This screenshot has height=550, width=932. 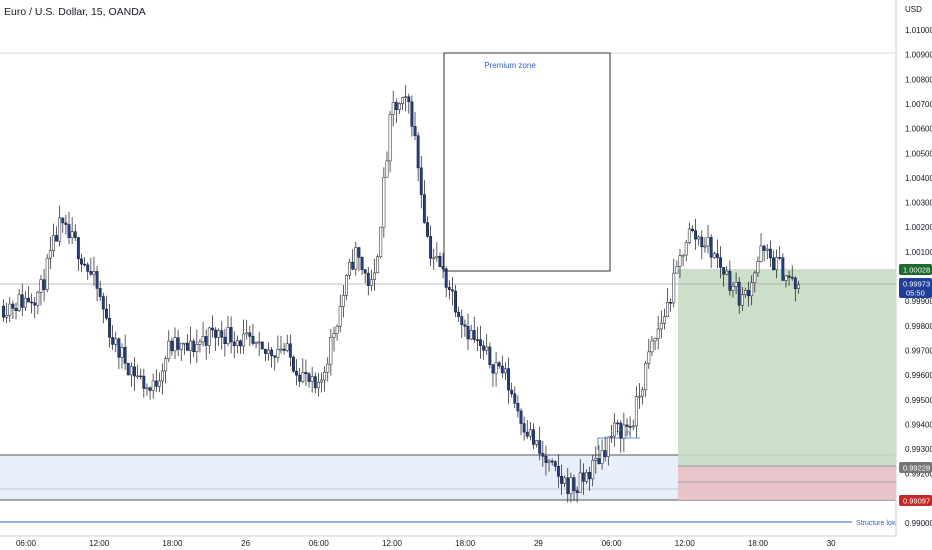 What do you see at coordinates (831, 543) in the screenshot?
I see `time-tick-label: 30` at bounding box center [831, 543].